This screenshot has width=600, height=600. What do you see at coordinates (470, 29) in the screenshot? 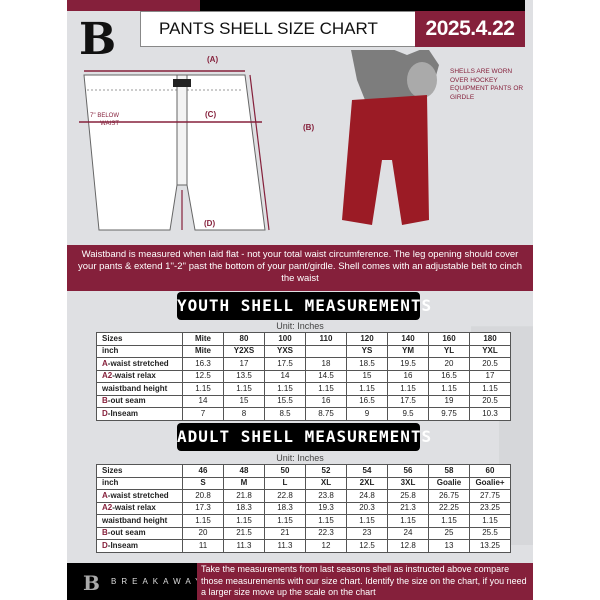
I see `date-badge: 2025.4.22` at bounding box center [470, 29].